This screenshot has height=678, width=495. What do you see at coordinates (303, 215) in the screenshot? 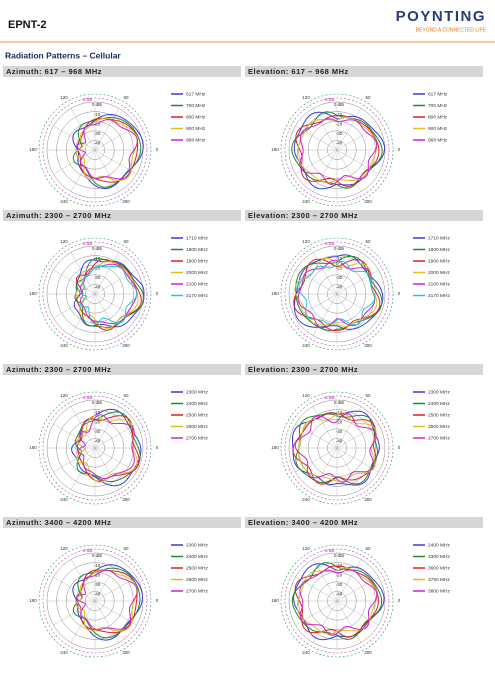
I see `panel-title: Elevation: 2300 – 2700 MHz` at bounding box center [303, 215].